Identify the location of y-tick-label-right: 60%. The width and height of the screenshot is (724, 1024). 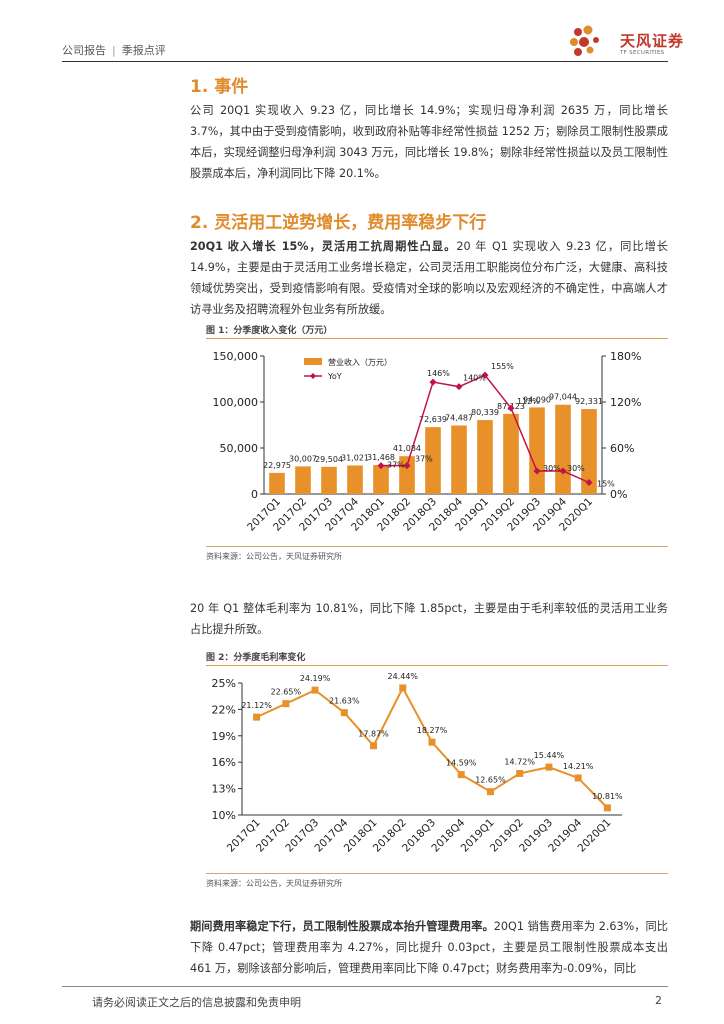
(622, 448).